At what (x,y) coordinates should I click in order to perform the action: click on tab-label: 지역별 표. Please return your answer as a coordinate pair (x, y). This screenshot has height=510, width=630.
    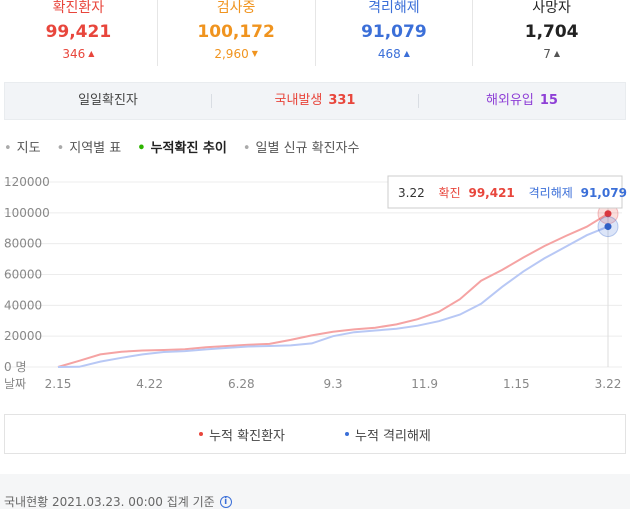
    Looking at the image, I should click on (95, 148).